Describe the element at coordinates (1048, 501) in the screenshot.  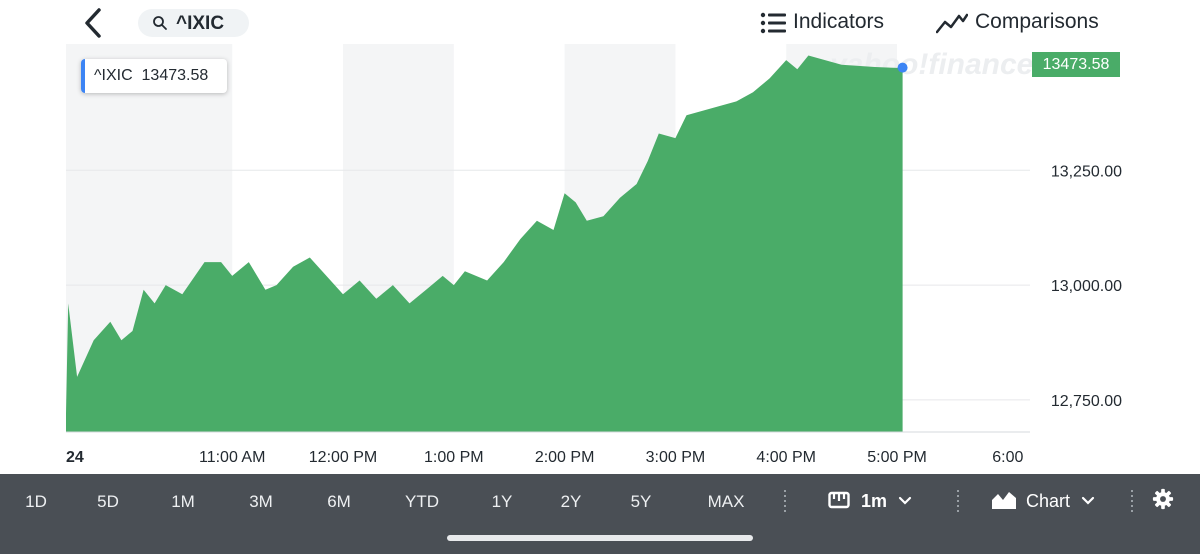
I see `chart-type-label: Chart` at that location.